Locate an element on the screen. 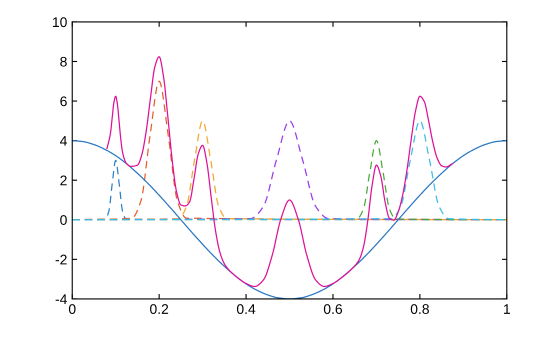 This screenshot has height=337, width=560. y-tick-label: -2 is located at coordinates (61, 259).